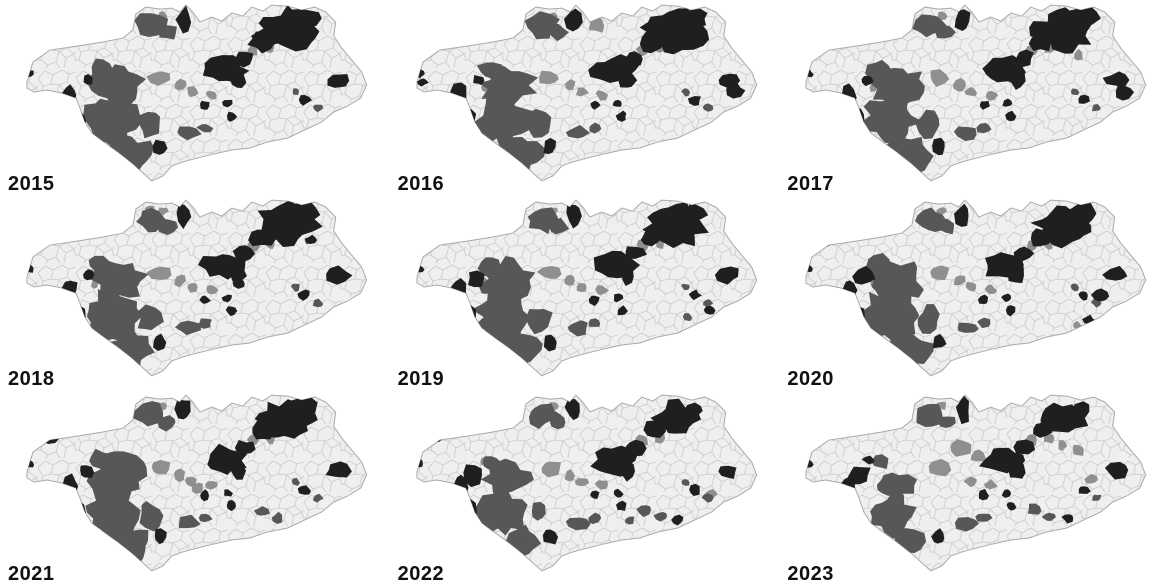  Describe the element at coordinates (31, 184) in the screenshot. I see `year-label: 2015` at that location.